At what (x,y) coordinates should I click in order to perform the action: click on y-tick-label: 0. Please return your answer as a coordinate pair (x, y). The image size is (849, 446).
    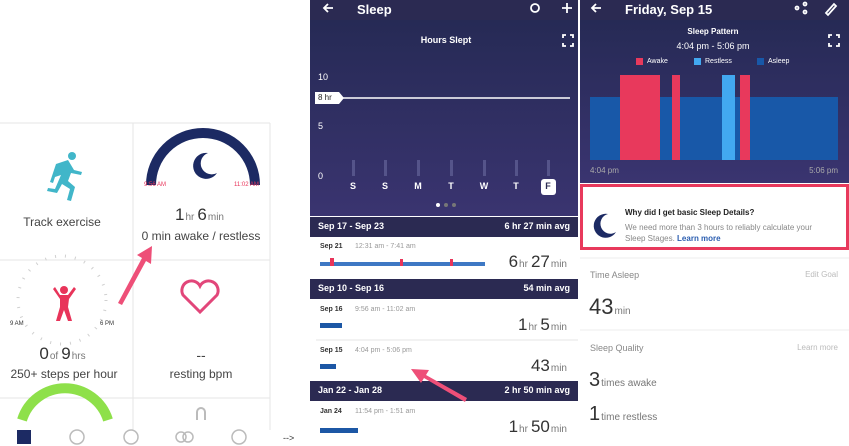
    Looking at the image, I should click on (321, 176).